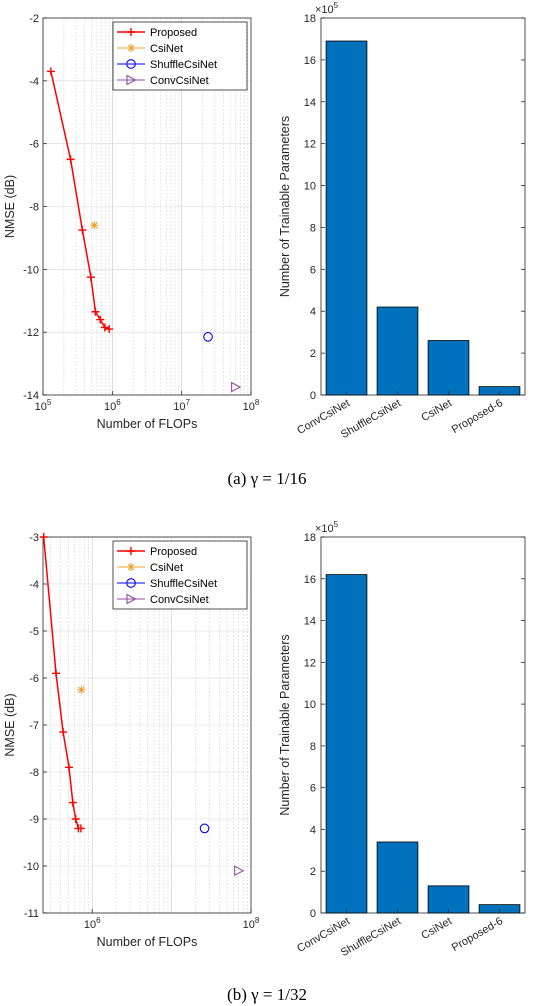 The width and height of the screenshot is (534, 1006). Describe the element at coordinates (34, 820) in the screenshot. I see `y-tick-label: -9` at that location.